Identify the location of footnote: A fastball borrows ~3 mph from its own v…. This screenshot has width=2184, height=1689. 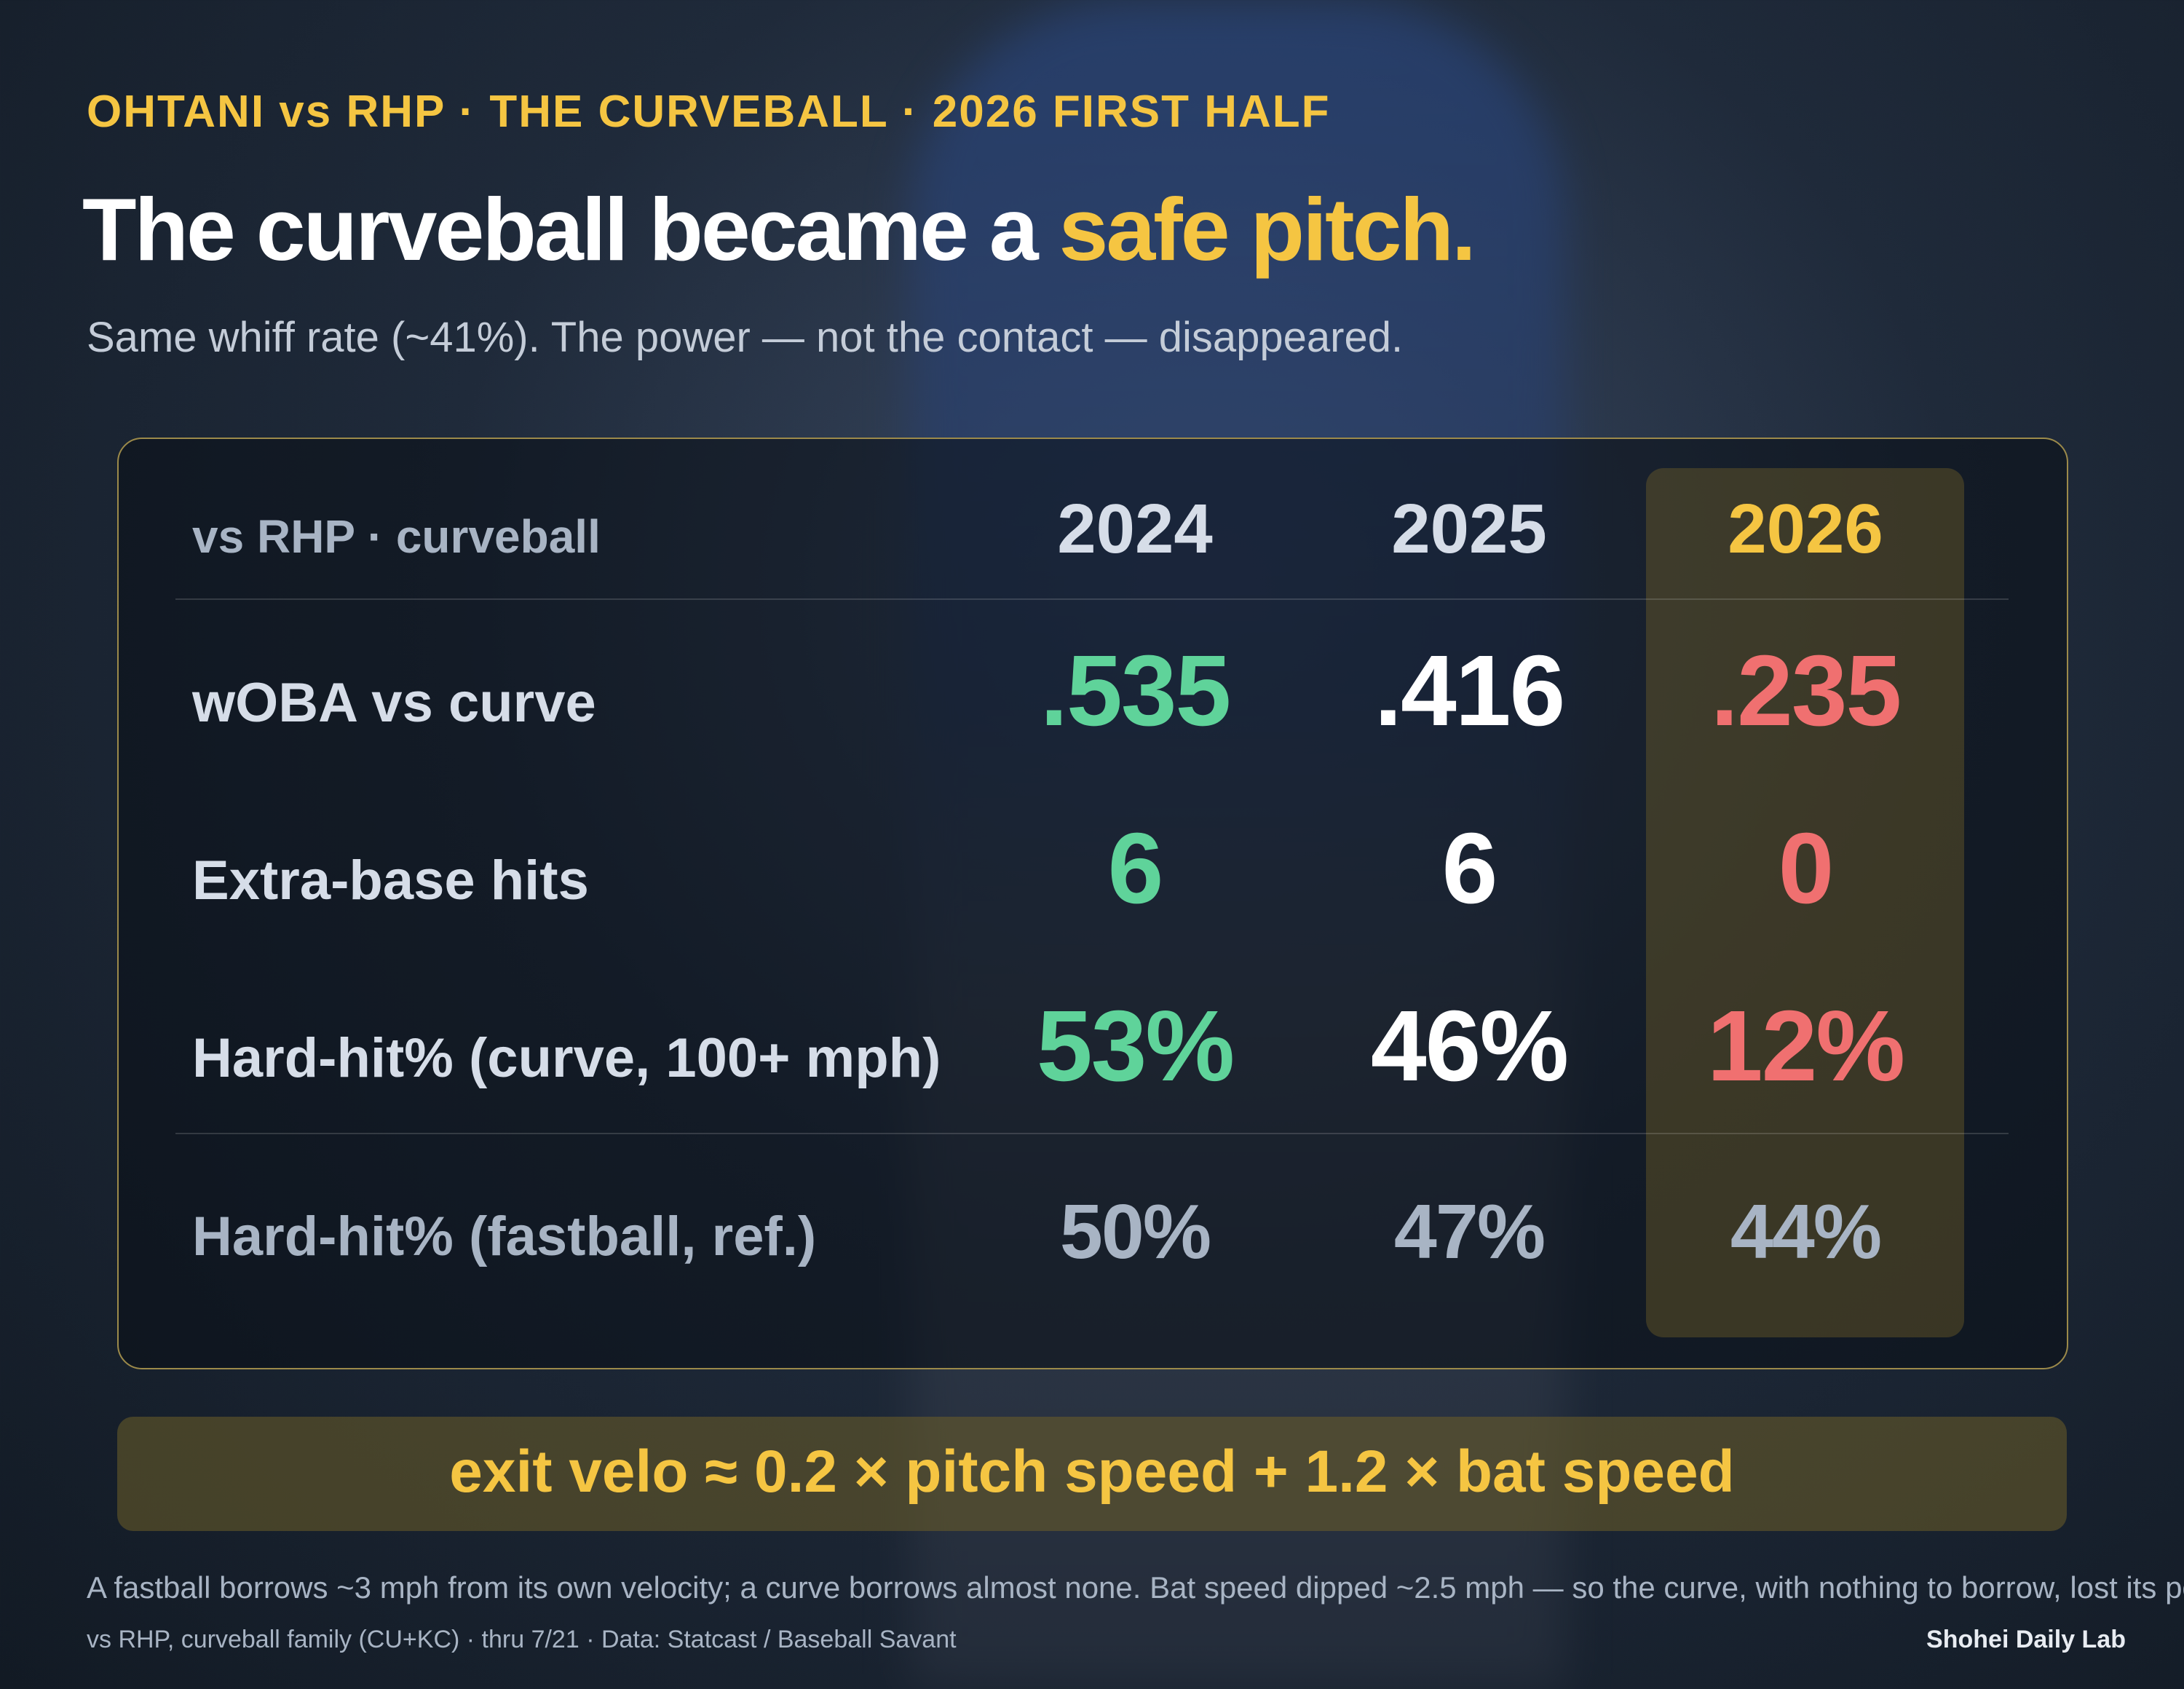
(1135, 1587).